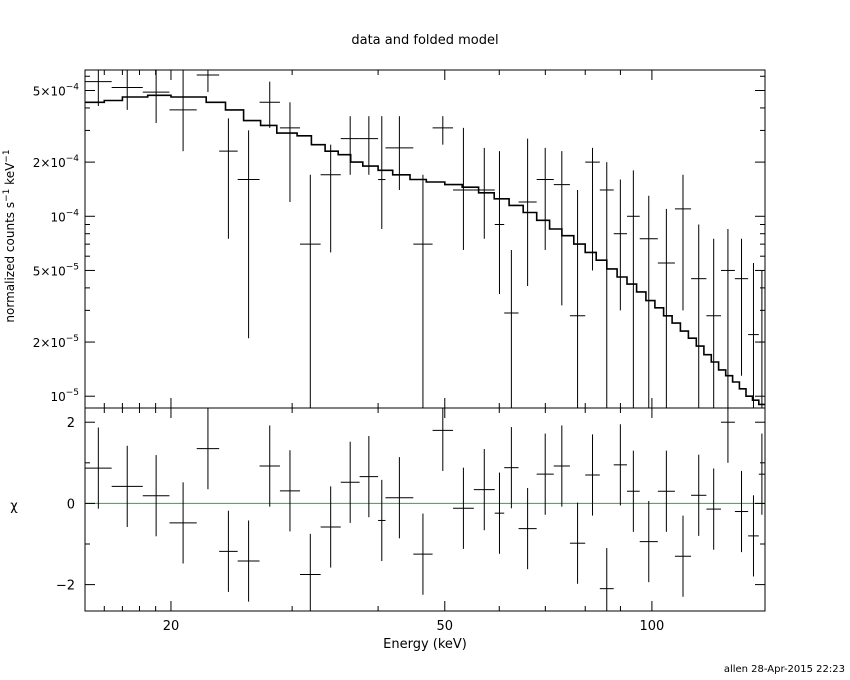 The image size is (850, 680). I want to click on bottom-y-tick-label: 2, so click(71, 423).